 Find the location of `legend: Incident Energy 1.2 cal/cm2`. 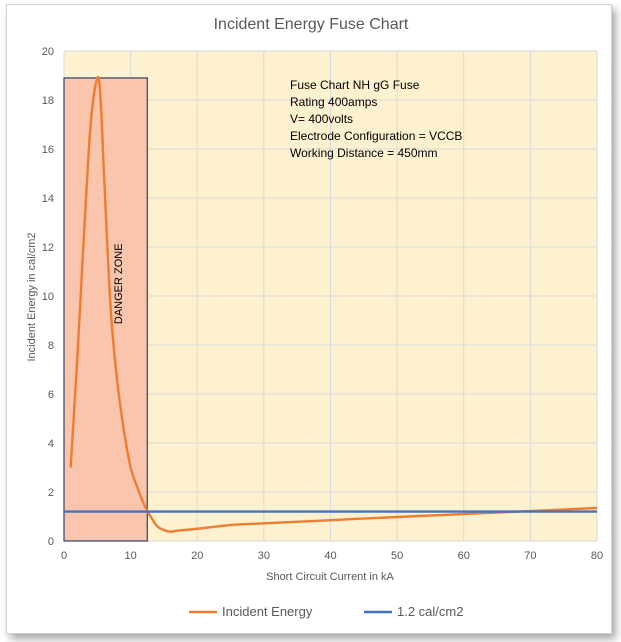

legend: Incident Energy 1.2 cal/cm2 is located at coordinates (326, 611).